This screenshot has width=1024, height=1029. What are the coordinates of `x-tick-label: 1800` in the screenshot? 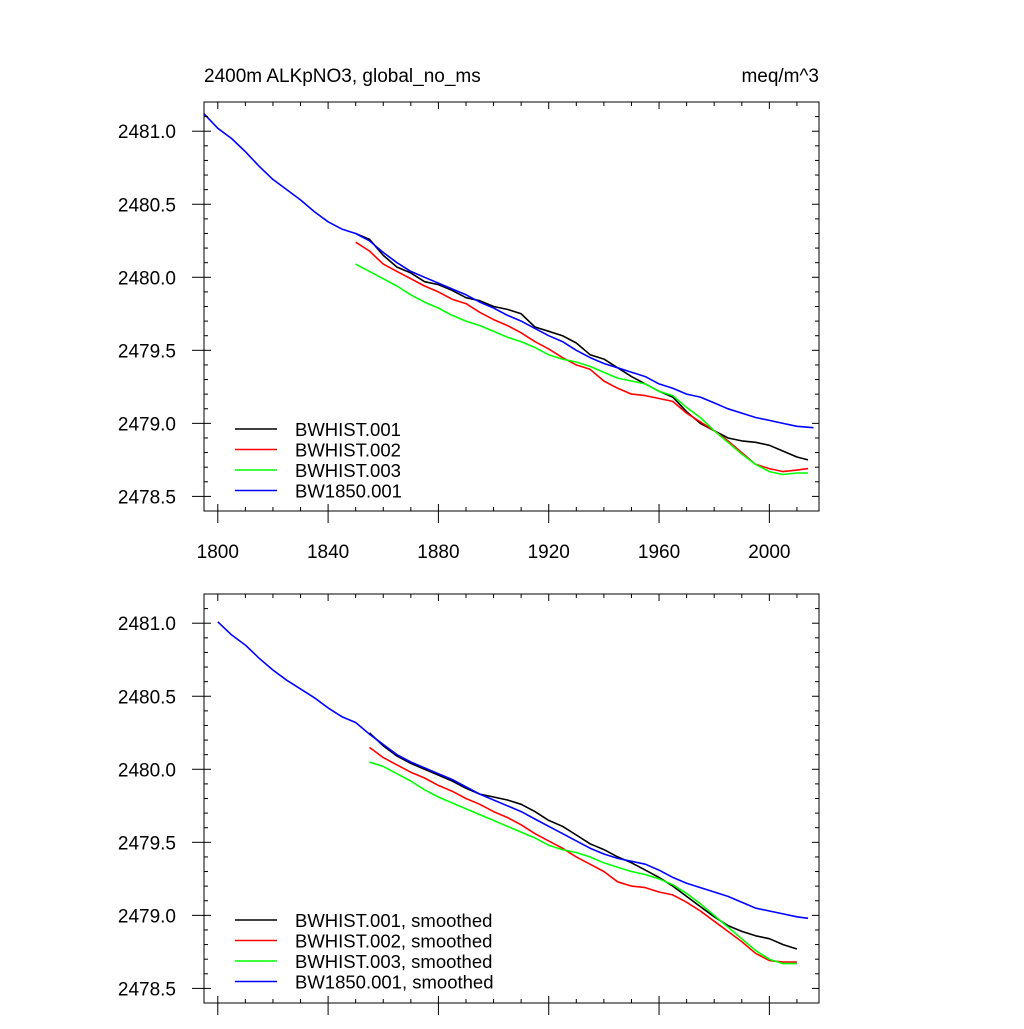 It's located at (218, 552).